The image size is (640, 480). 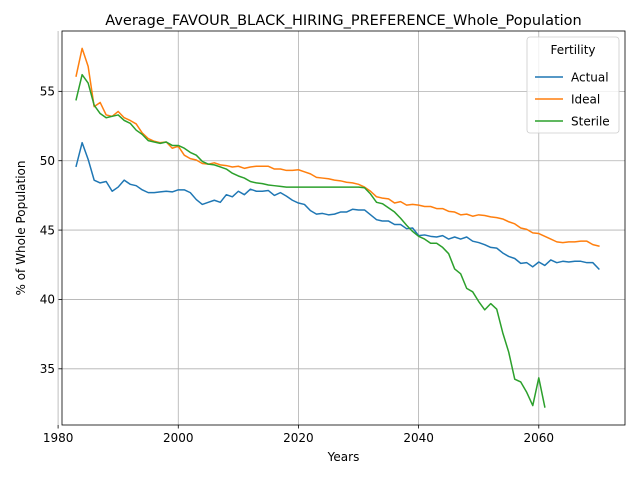 I want to click on x-tick-label: 2060, so click(x=539, y=438).